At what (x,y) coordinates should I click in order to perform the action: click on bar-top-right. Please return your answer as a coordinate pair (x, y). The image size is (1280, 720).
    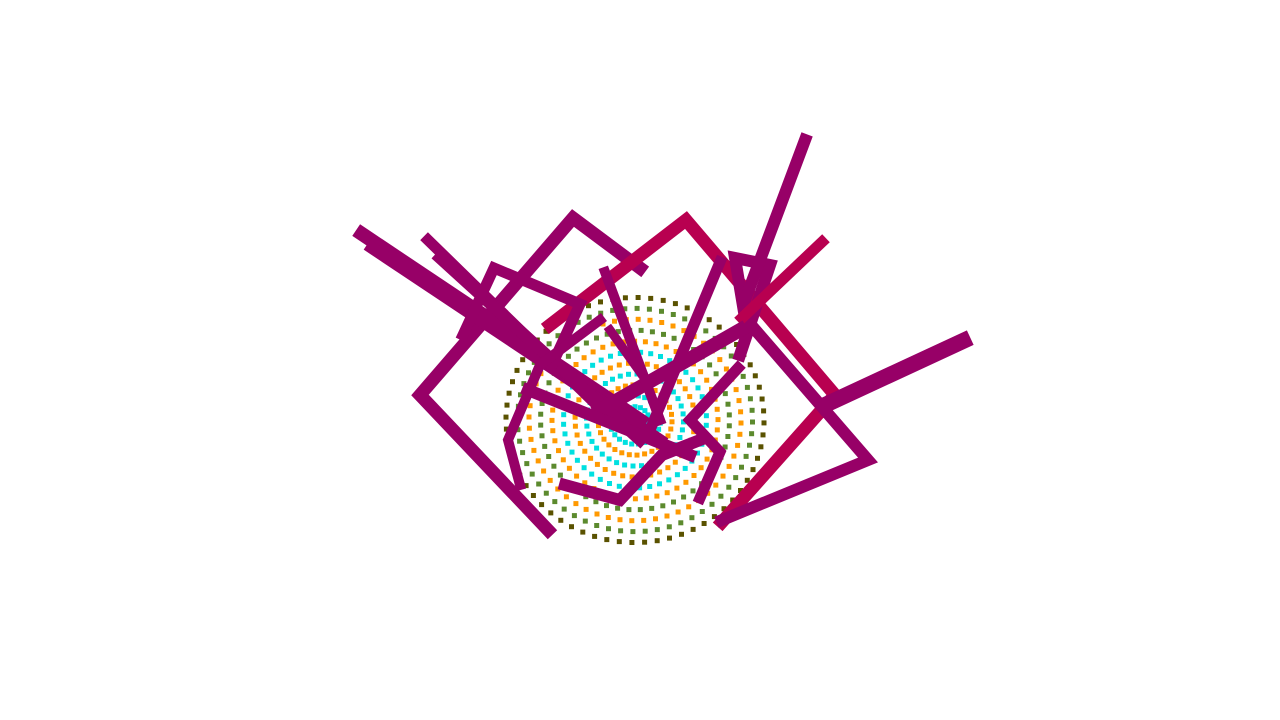
    Looking at the image, I should click on (775, 220).